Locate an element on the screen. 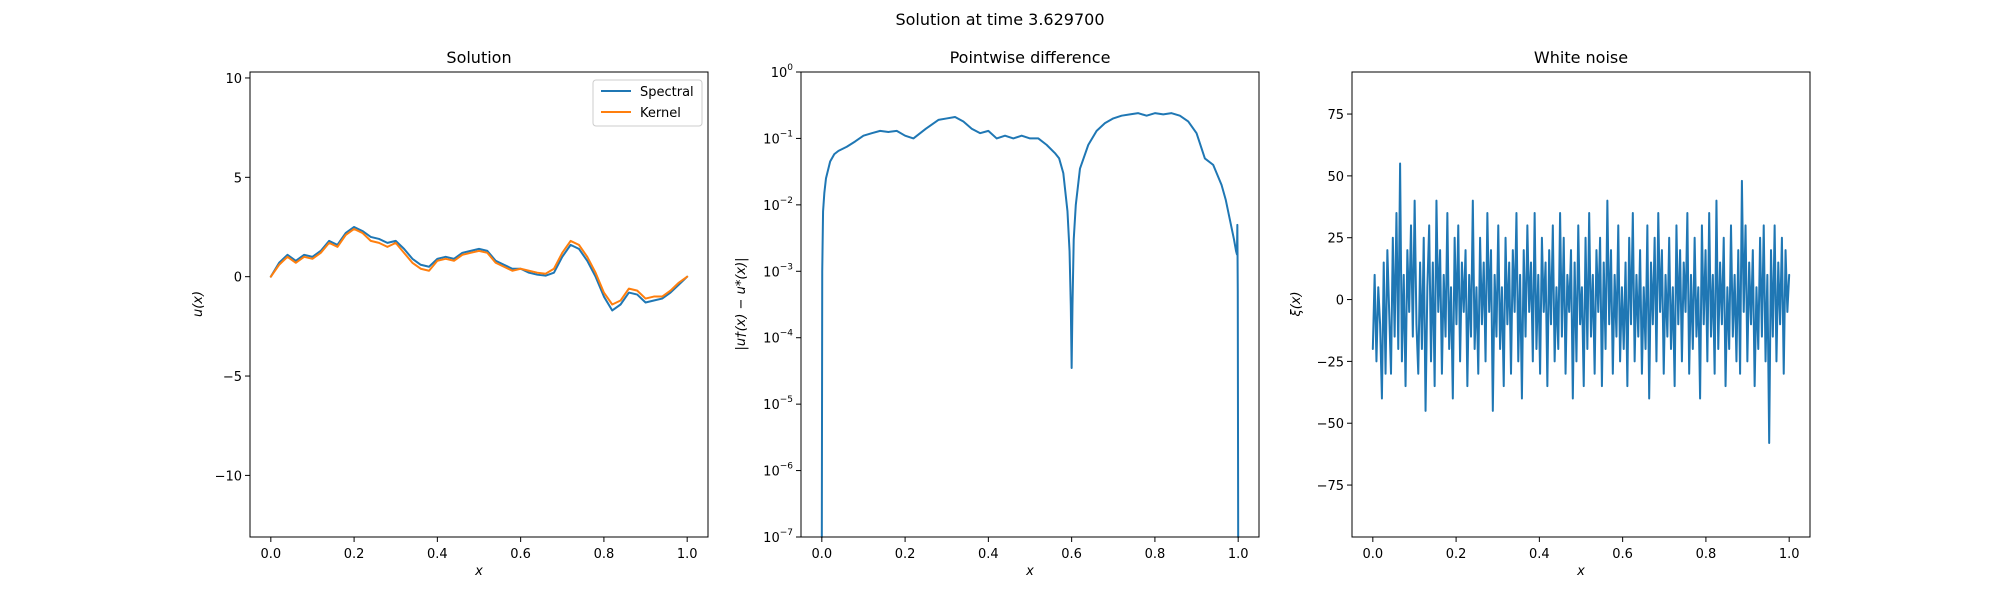  solution-ylabel: u(x) is located at coordinates (198, 304).